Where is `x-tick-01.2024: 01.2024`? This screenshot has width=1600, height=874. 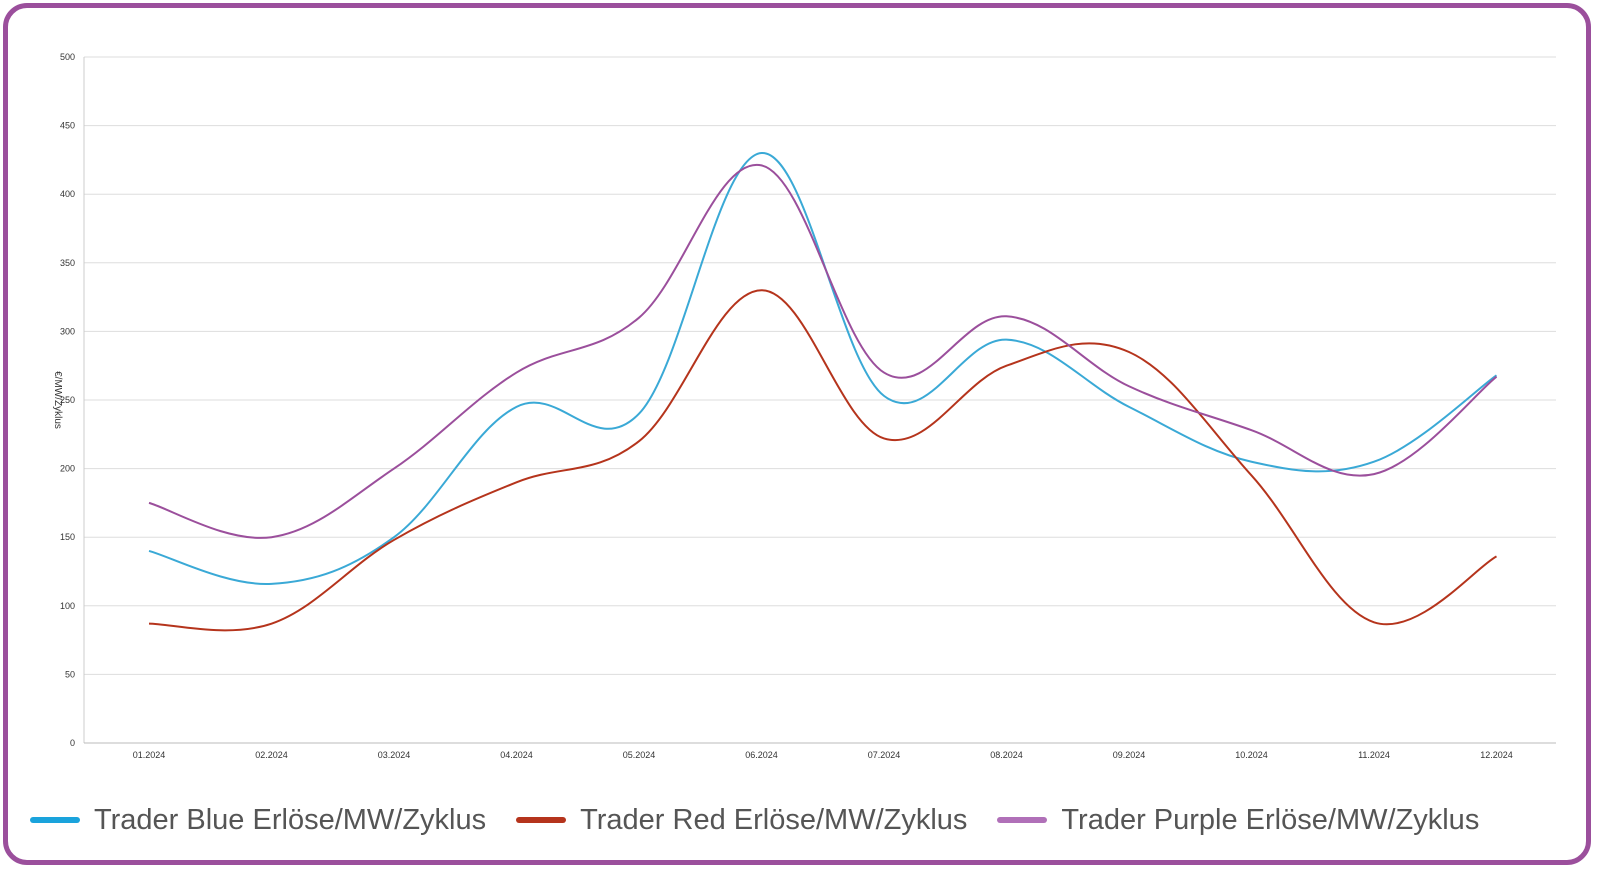
x-tick-01.2024: 01.2024 is located at coordinates (149, 755).